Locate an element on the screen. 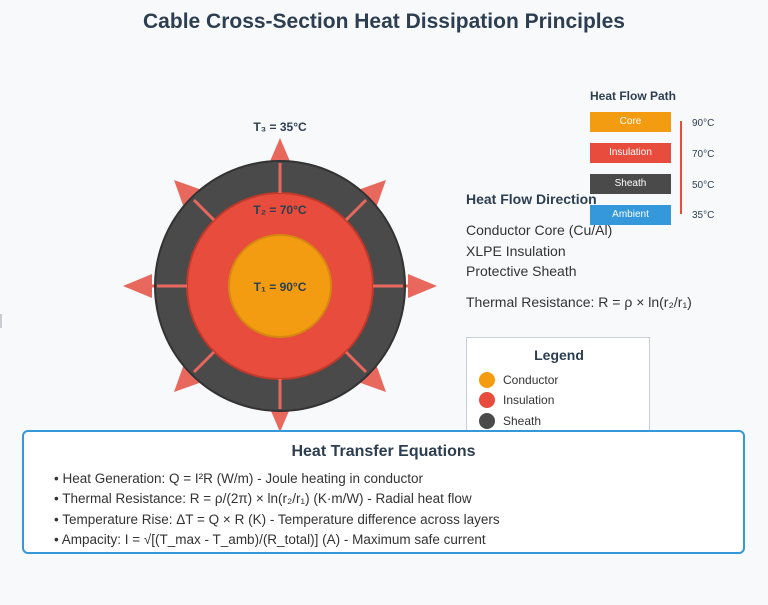 This screenshot has height=605, width=768. t1-label: T₁ = 90°C is located at coordinates (280, 287).